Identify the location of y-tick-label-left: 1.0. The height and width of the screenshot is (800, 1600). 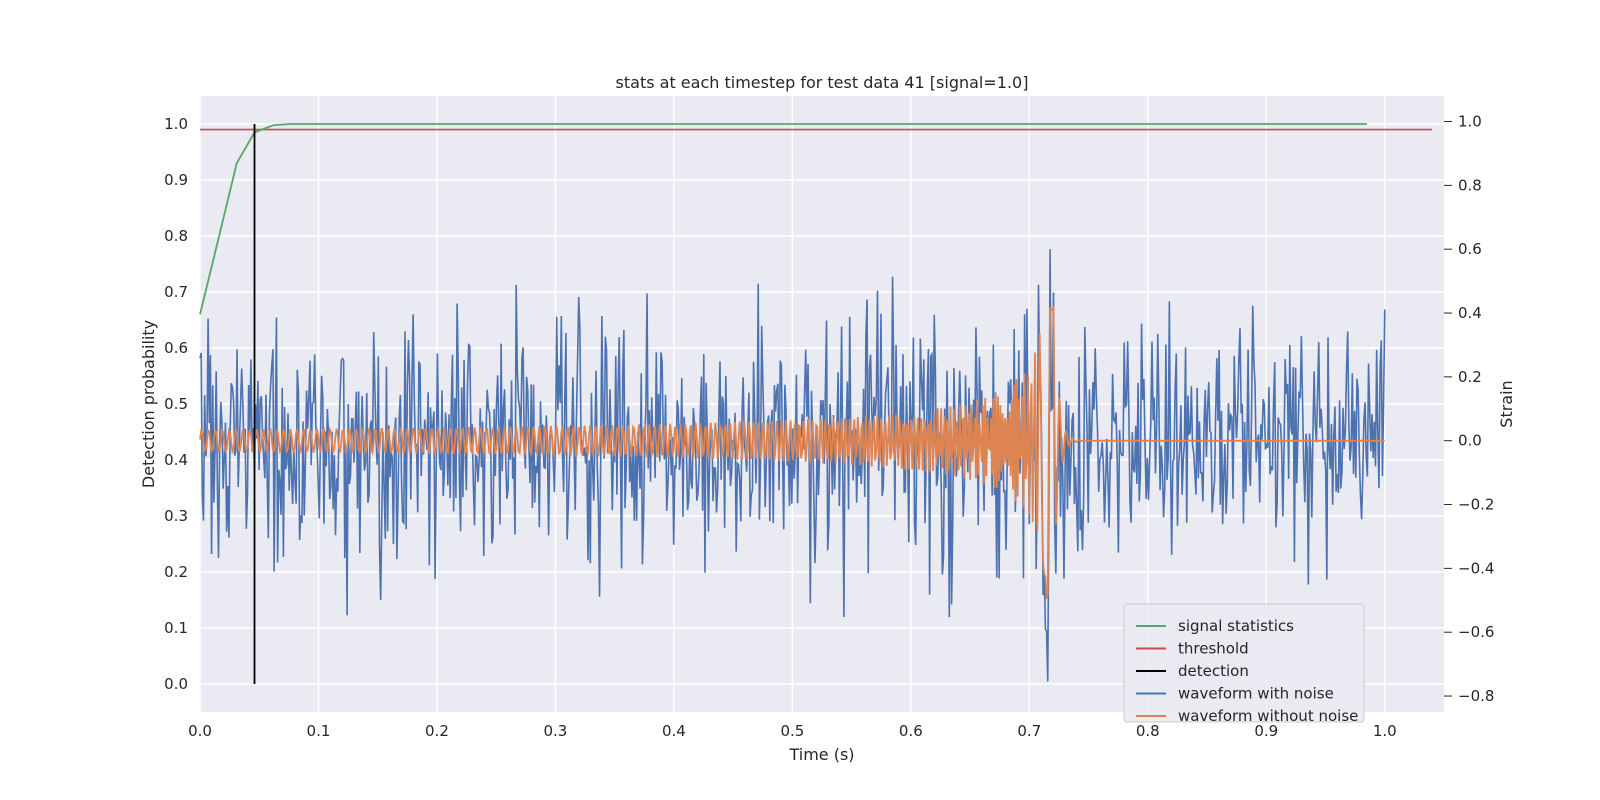
(176, 124).